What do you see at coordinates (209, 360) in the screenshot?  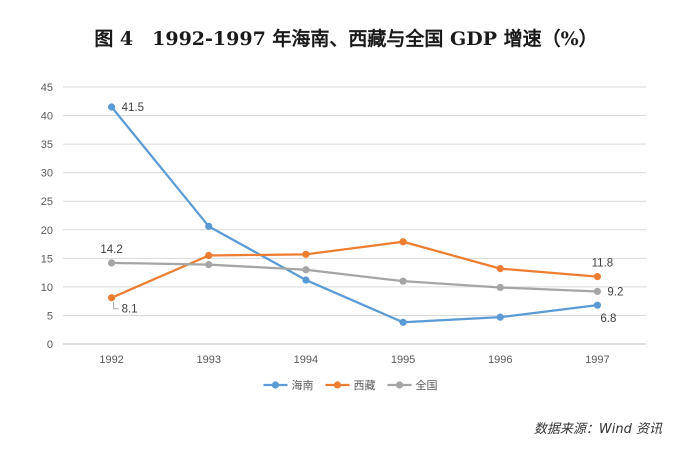 I see `x-tick-label: 1993` at bounding box center [209, 360].